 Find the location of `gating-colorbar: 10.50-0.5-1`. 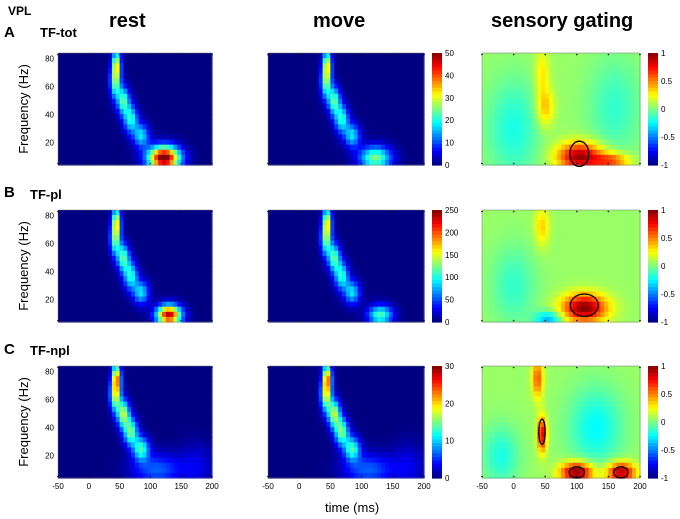

gating-colorbar: 10.50-0.5-1 is located at coordinates (661, 109).